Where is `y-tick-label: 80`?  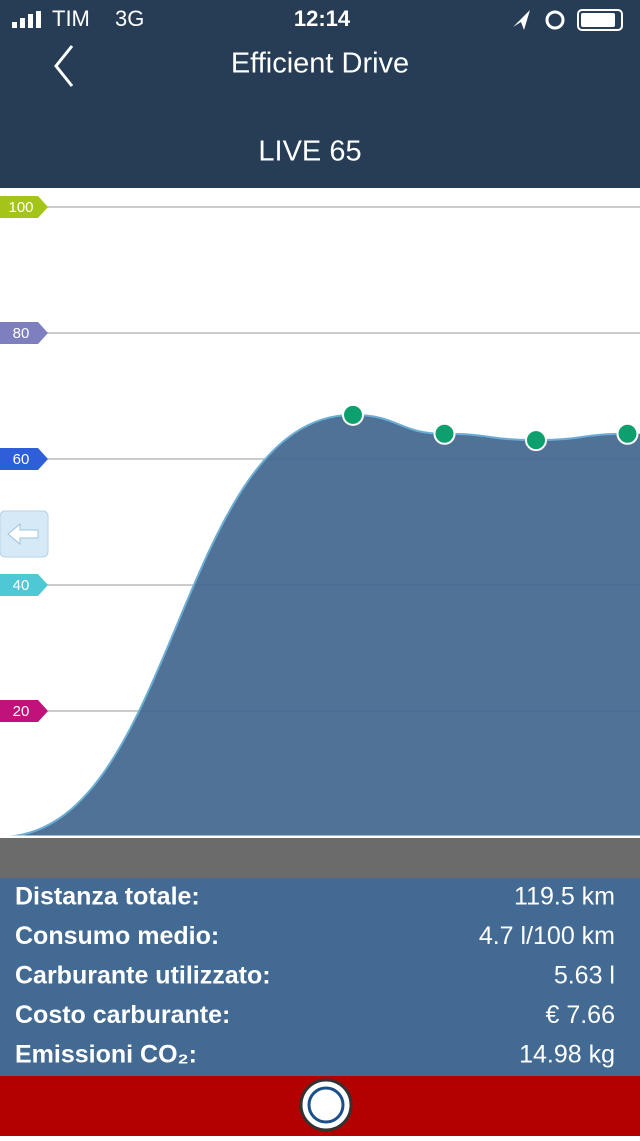
y-tick-label: 80 is located at coordinates (21, 333).